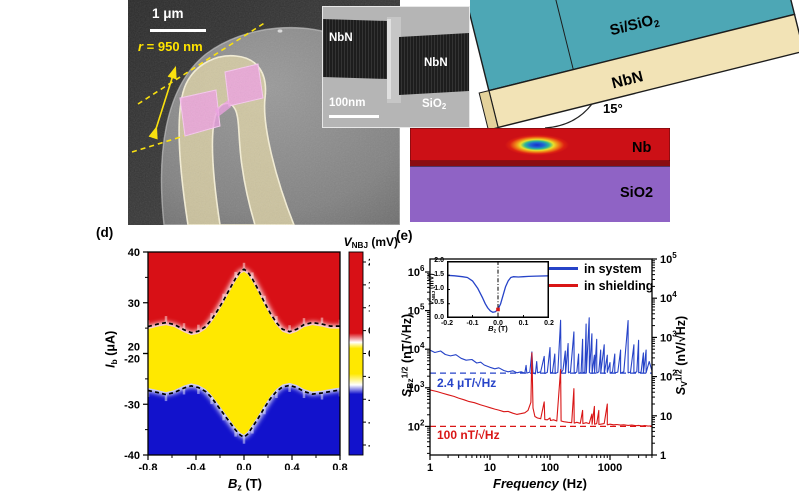 Image resolution: width=799 pixels, height=497 pixels. Describe the element at coordinates (613, 108) in the screenshot. I see `schematic-angle-label: 15°` at that location.